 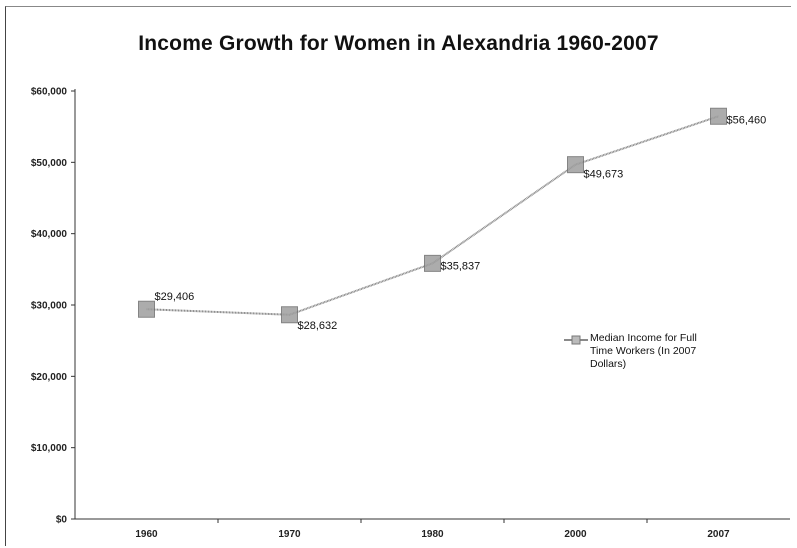 What do you see at coordinates (49, 448) in the screenshot?
I see `y-tick-label: $10,000` at bounding box center [49, 448].